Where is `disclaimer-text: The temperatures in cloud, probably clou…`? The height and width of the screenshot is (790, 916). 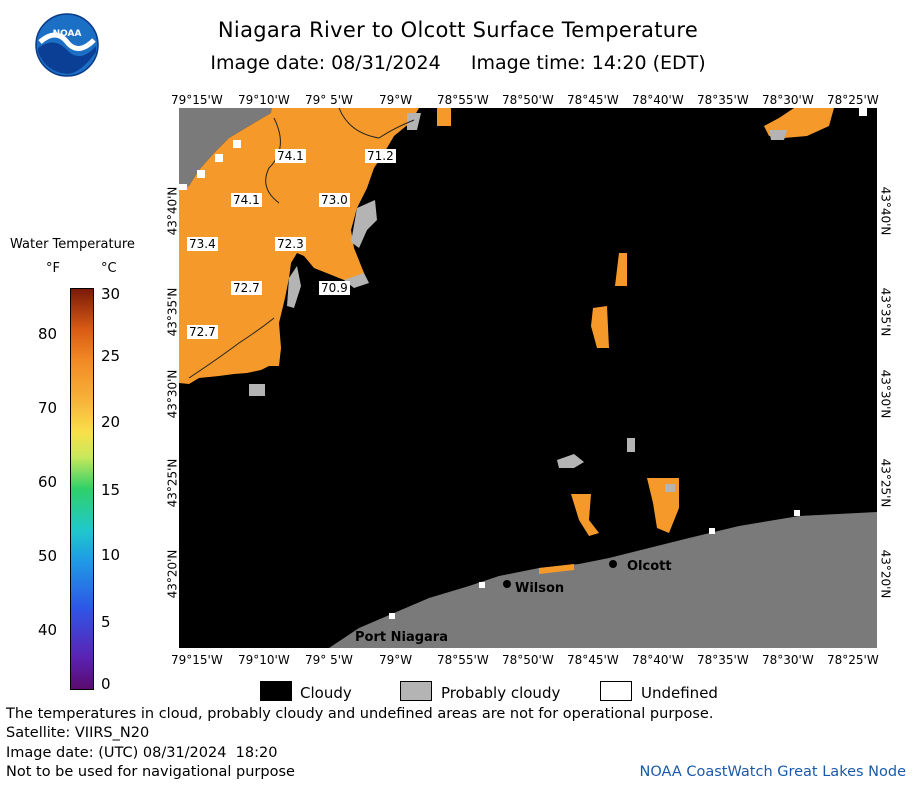
disclaimer-text: The temperatures in cloud, probably clou… is located at coordinates (360, 714).